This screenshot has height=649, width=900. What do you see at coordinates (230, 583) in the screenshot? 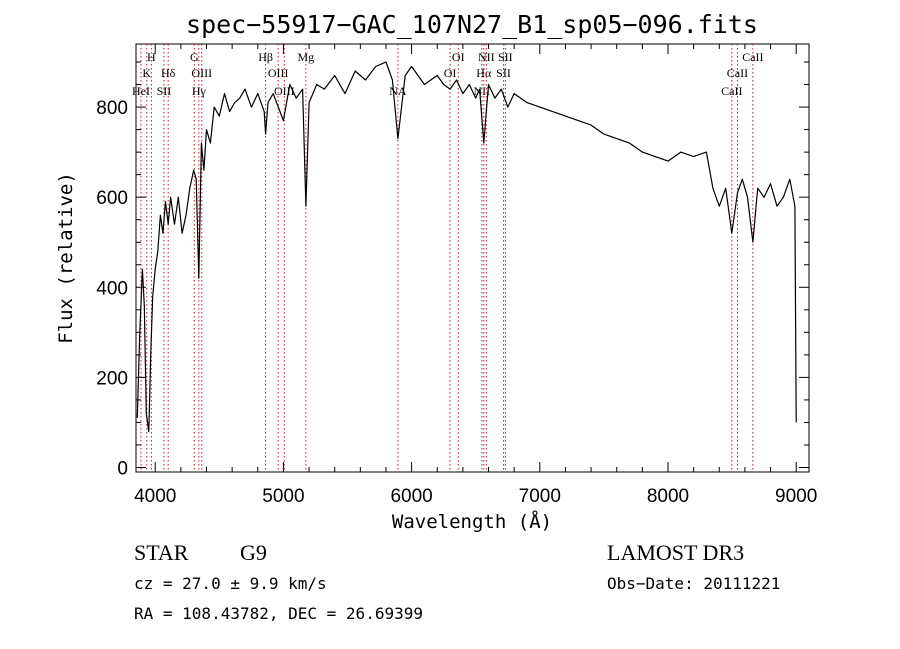
I see `redshift-cz: cz = 27.0 ± 9.9 km/s` at bounding box center [230, 583].